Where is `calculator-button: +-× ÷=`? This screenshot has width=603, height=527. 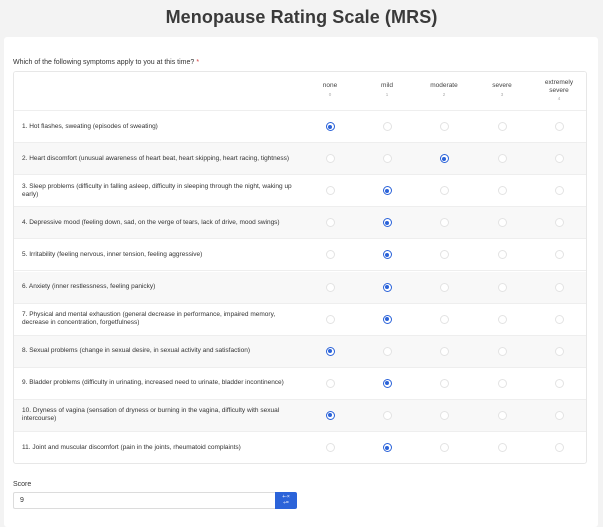 calculator-button: +-× ÷= is located at coordinates (286, 500).